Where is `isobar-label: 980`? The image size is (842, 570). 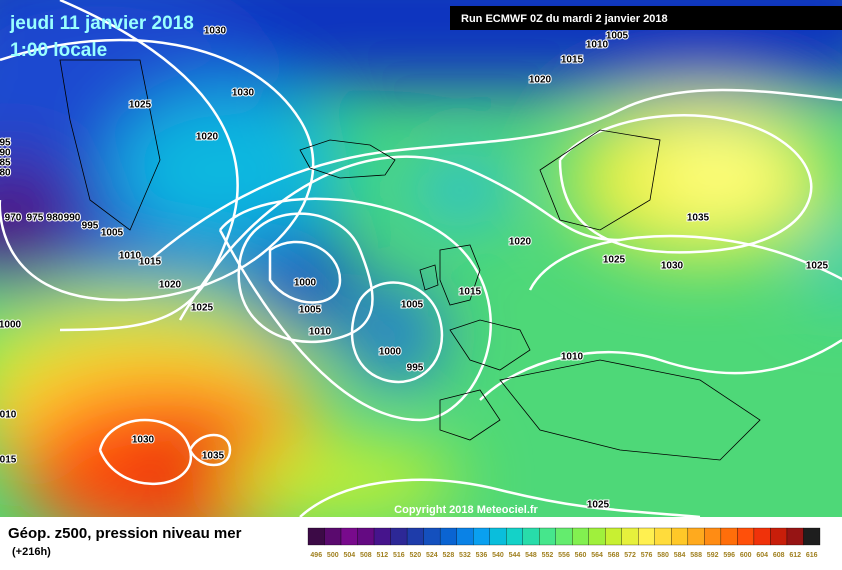
isobar-label: 980 is located at coordinates (55, 218).